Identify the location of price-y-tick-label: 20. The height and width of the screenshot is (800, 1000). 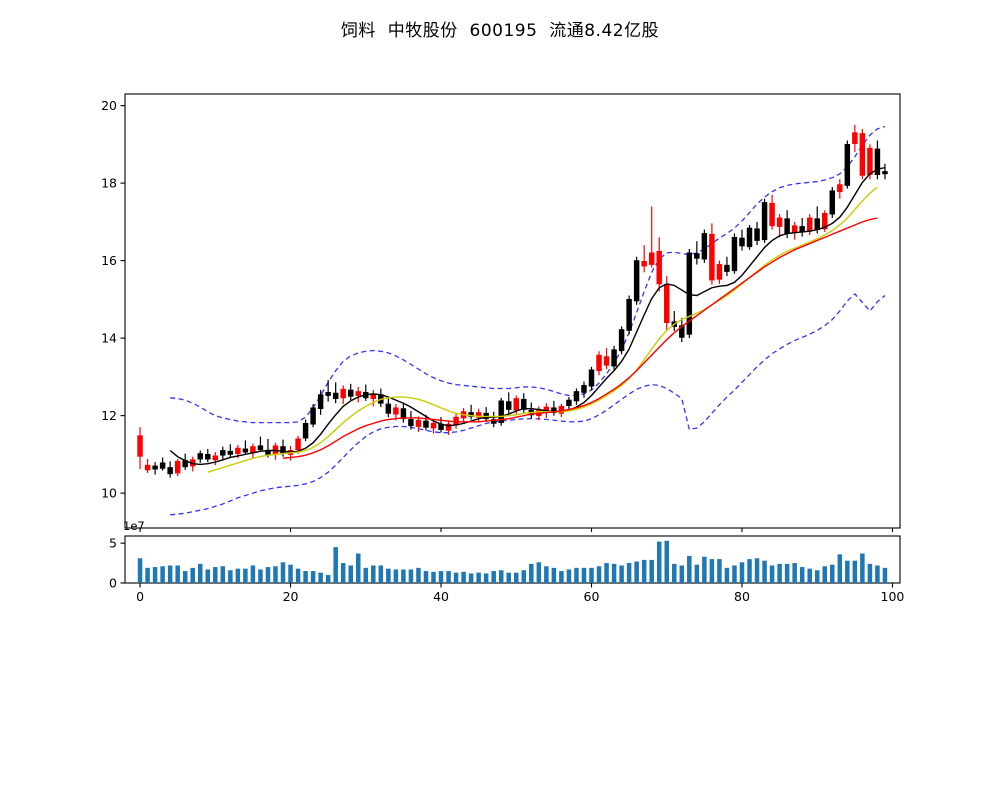
(109, 105).